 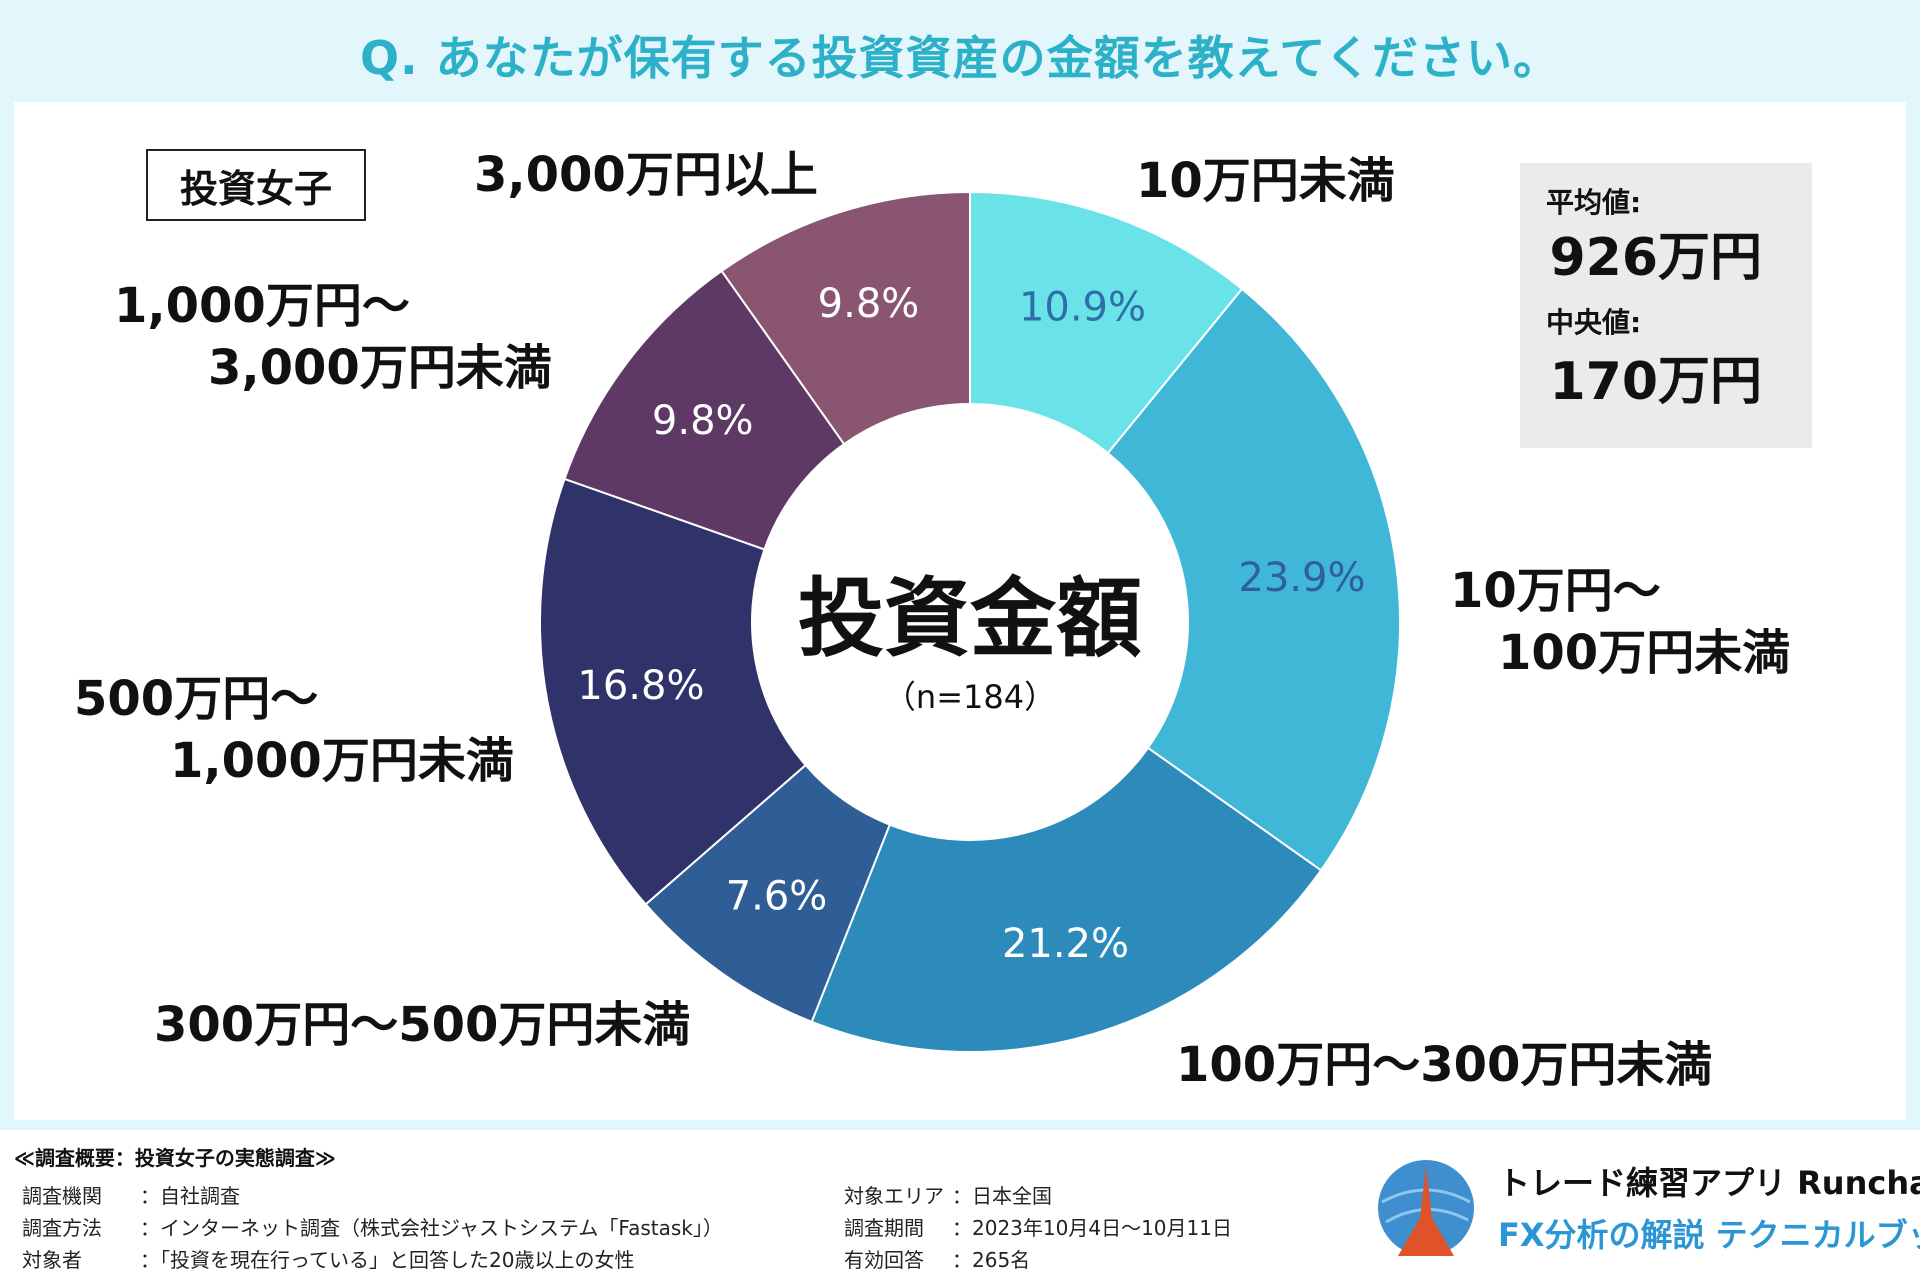 I want to click on frame-right, so click(x=1913, y=611).